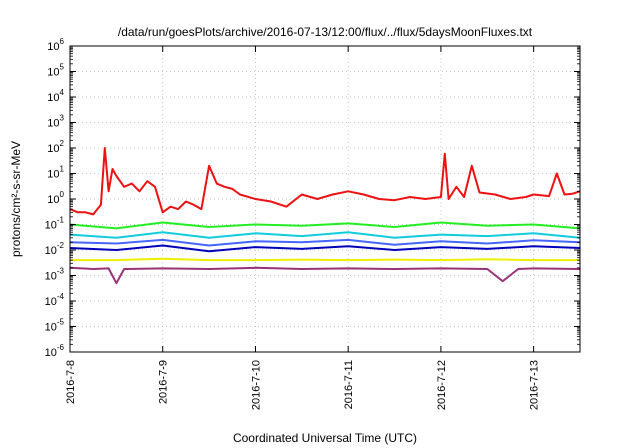 This screenshot has width=640, height=448. Describe the element at coordinates (61, 322) in the screenshot. I see `y-tick-exponent: -5` at that location.